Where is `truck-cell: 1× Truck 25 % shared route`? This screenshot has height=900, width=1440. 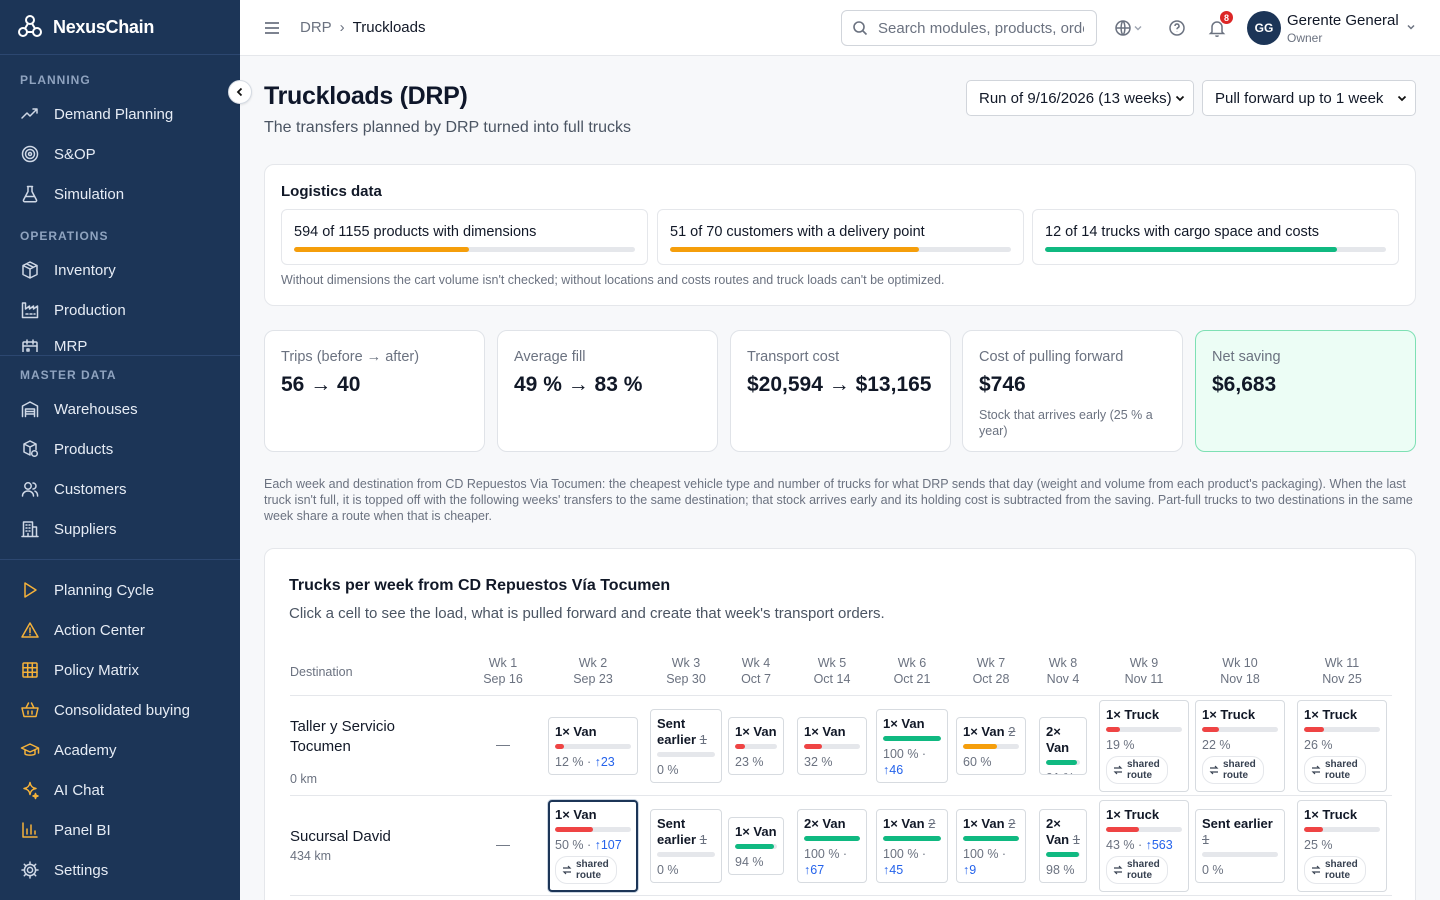 truck-cell: 1× Truck 25 % shared route is located at coordinates (1342, 846).